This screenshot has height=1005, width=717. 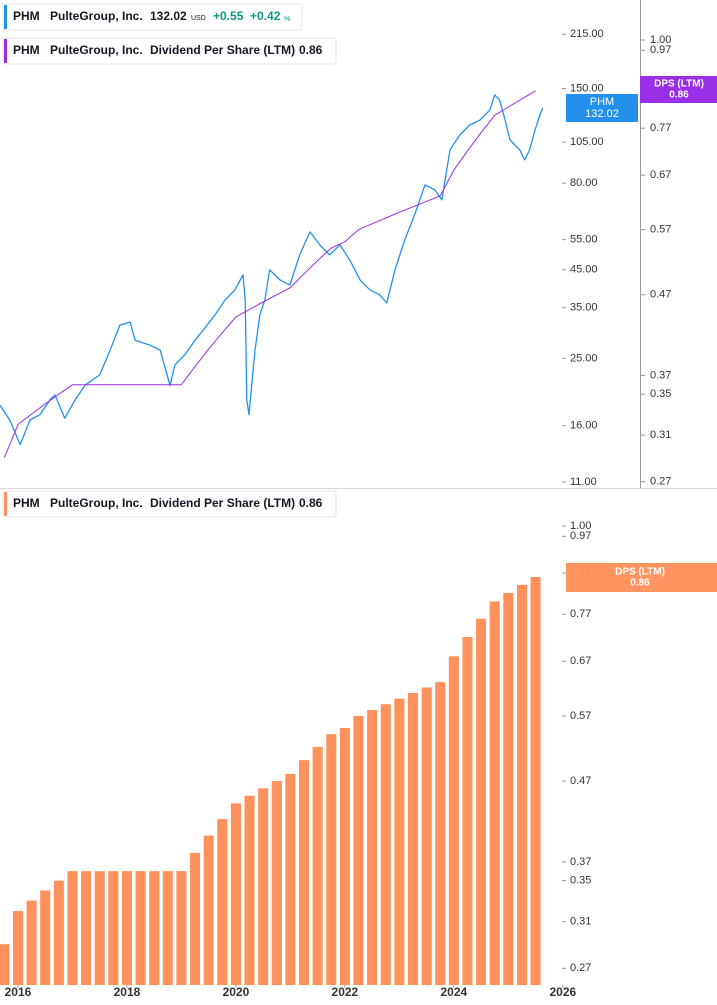 I want to click on badge-symbol: PHM, so click(x=602, y=102).